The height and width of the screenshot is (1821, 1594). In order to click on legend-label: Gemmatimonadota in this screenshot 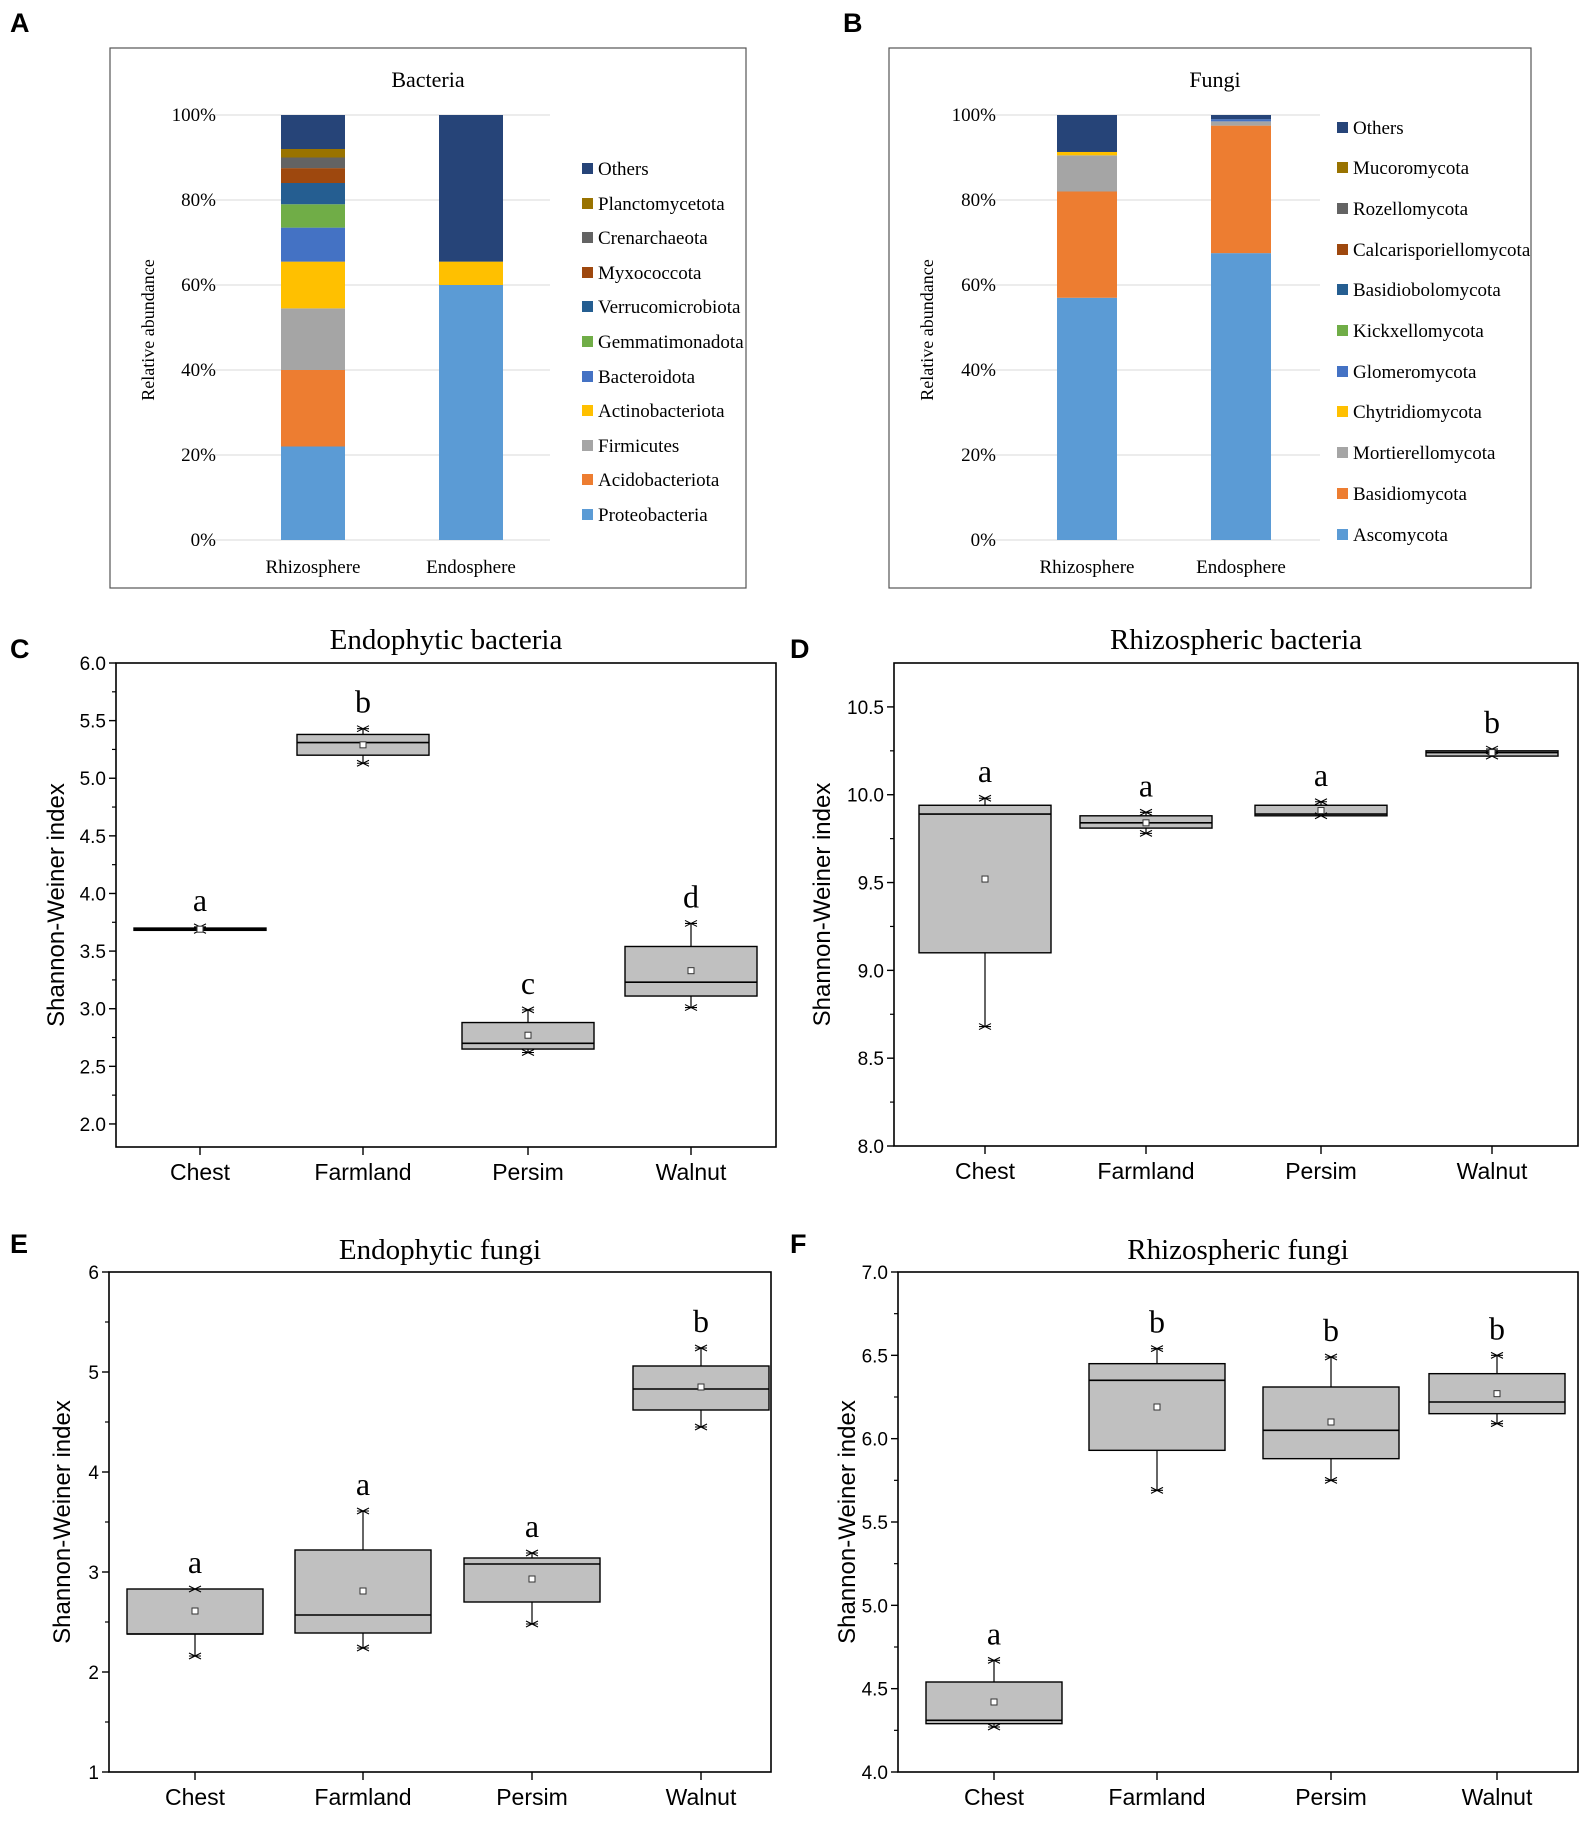, I will do `click(671, 342)`.